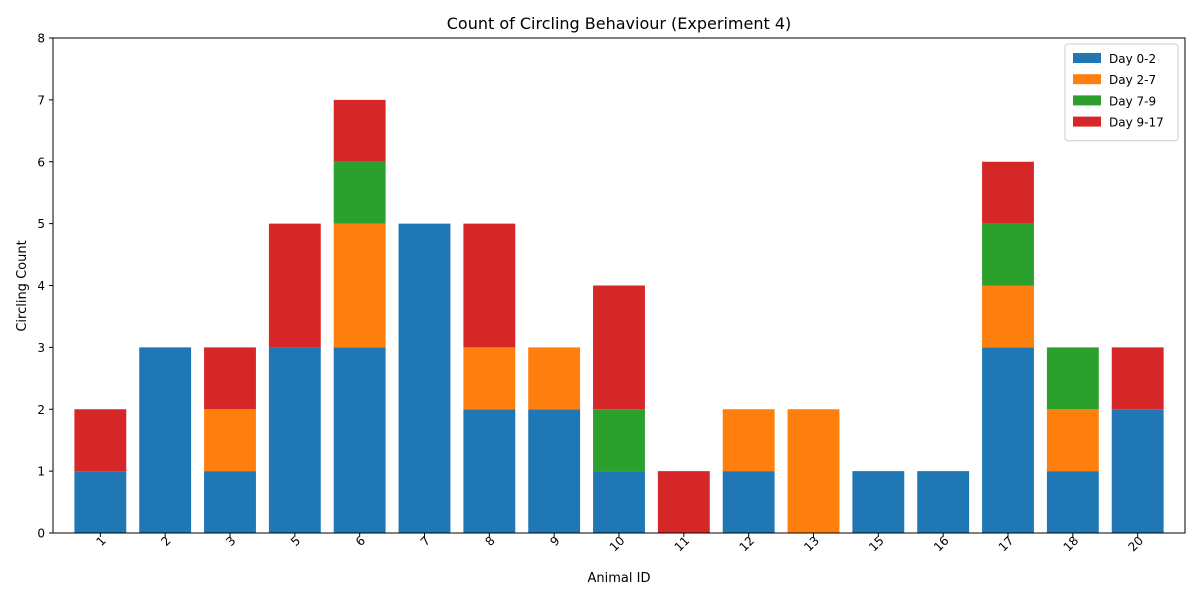  I want to click on y-axis-label: Circling Count, so click(22, 285).